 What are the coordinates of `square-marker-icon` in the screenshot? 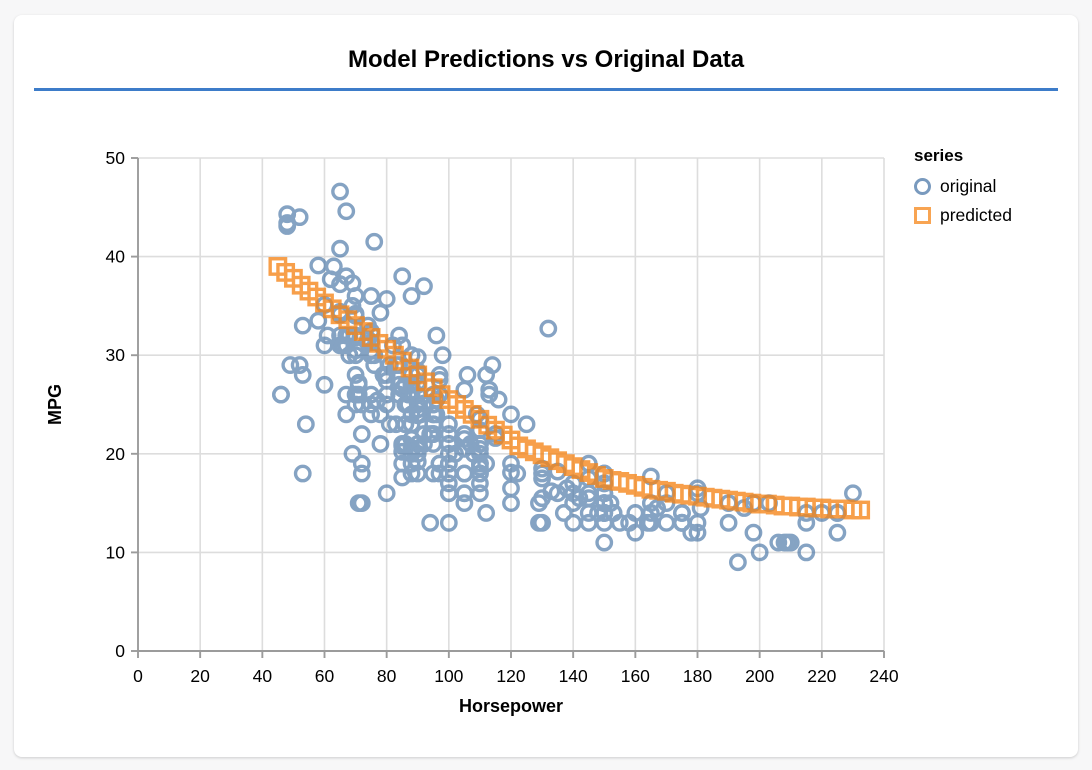 It's located at (922, 215).